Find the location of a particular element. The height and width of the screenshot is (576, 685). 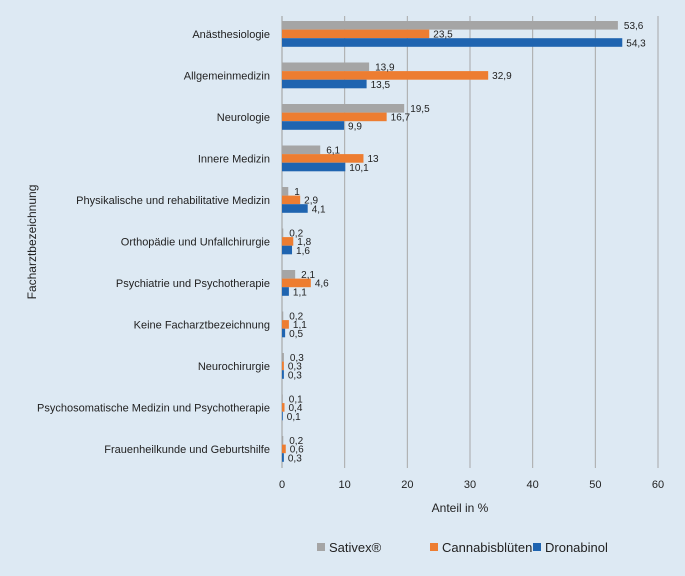

x-tick-labels: 0 10 20 30 40 50 60 is located at coordinates (471, 485).